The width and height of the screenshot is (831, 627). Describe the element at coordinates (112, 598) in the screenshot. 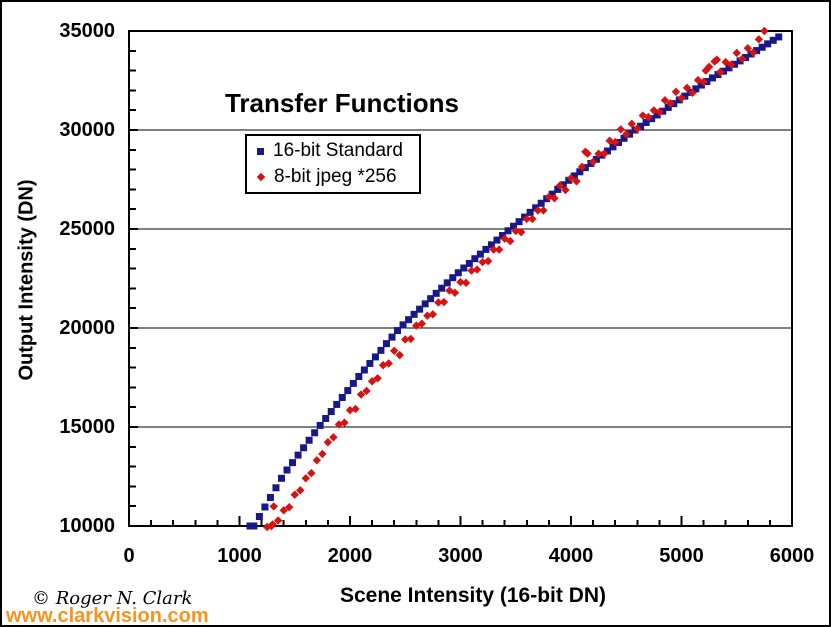

I see `copyright-text: © Roger N. Clark` at that location.